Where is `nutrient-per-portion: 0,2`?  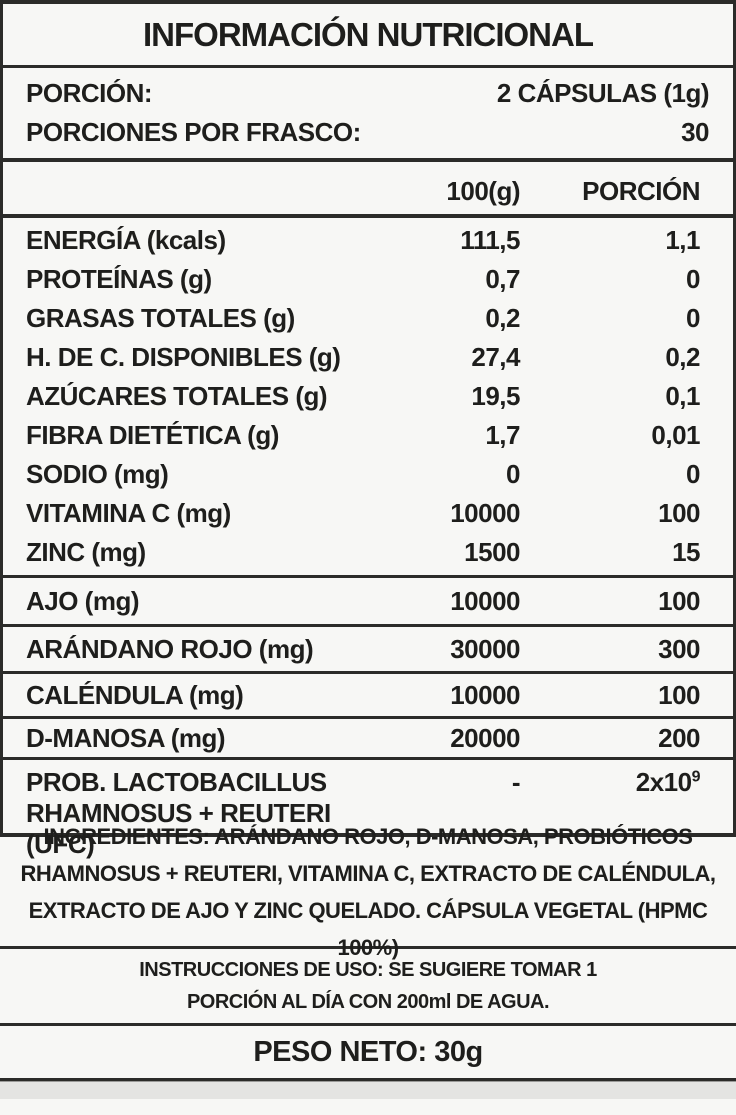
nutrient-per-portion: 0,2 is located at coordinates (682, 357).